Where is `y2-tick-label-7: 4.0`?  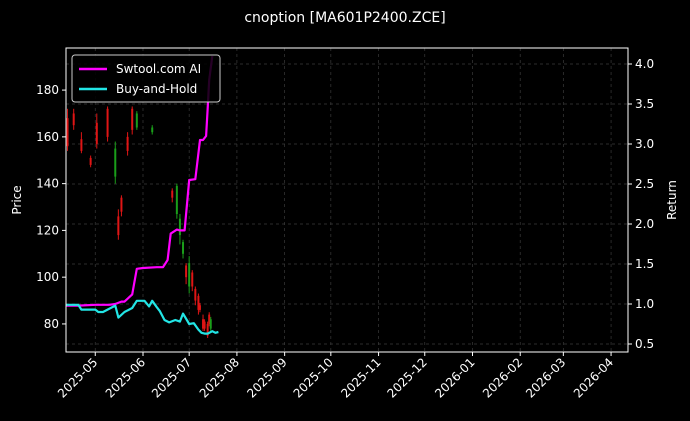
y2-tick-label-7: 4.0 is located at coordinates (644, 64).